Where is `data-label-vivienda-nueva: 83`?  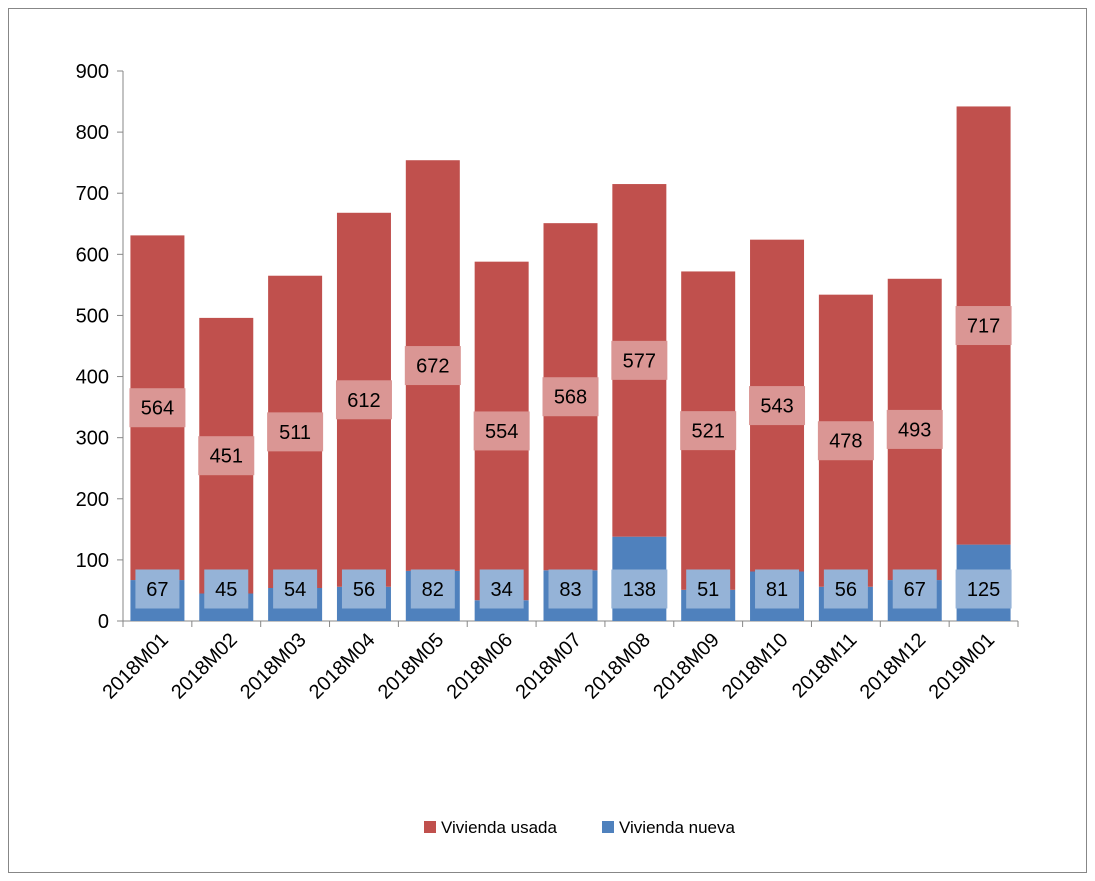 data-label-vivienda-nueva: 83 is located at coordinates (570, 590).